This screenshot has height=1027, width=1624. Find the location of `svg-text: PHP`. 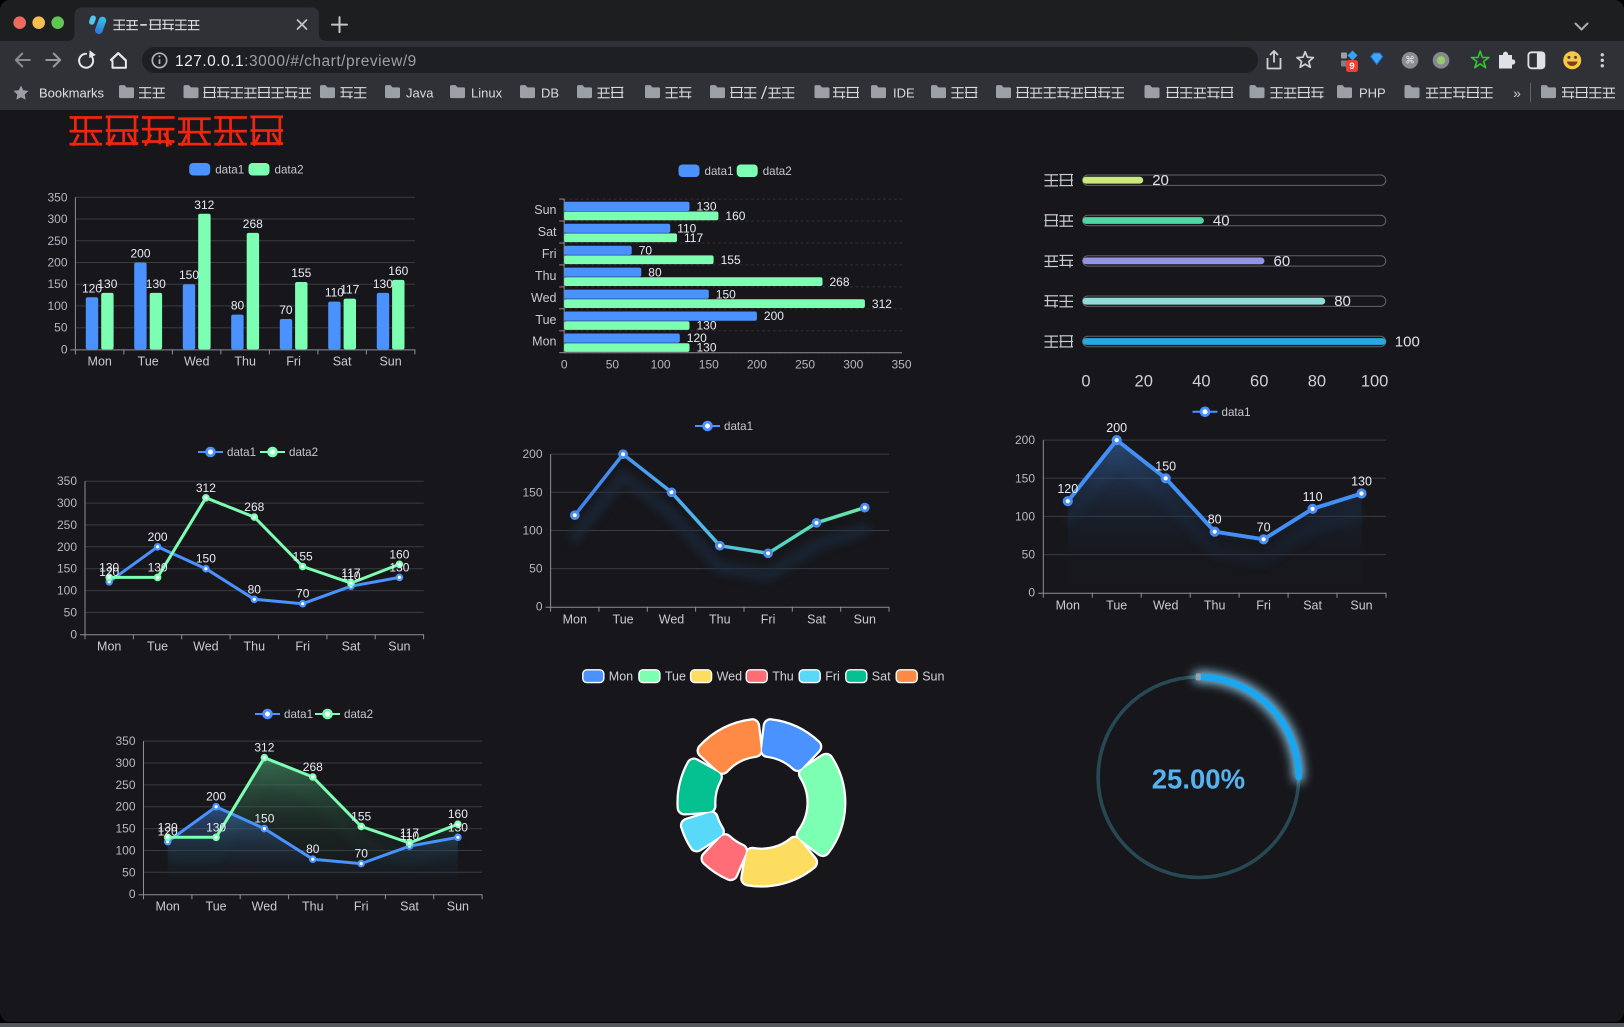

svg-text: PHP is located at coordinates (1372, 93).